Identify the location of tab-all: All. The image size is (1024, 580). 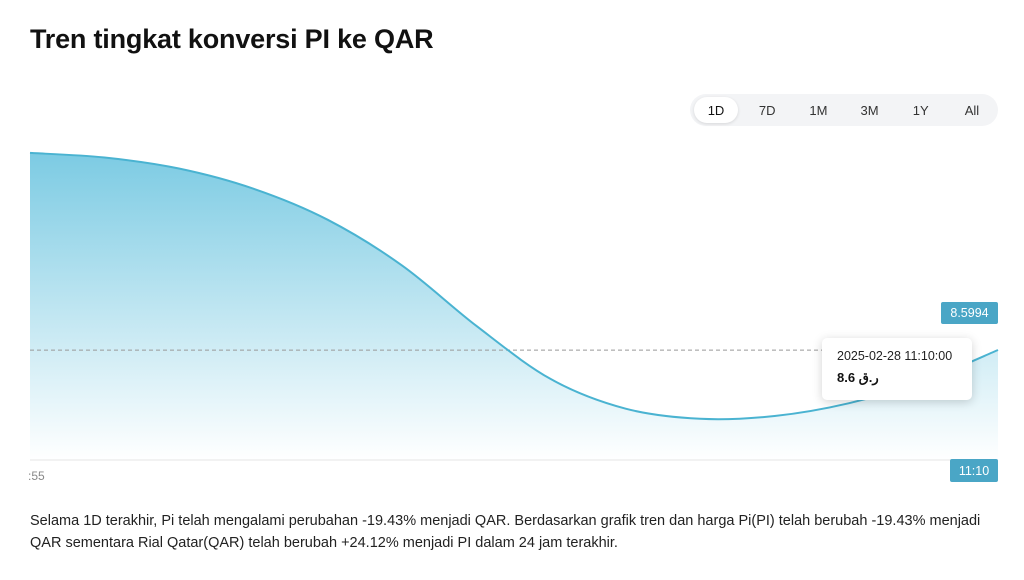
(972, 110).